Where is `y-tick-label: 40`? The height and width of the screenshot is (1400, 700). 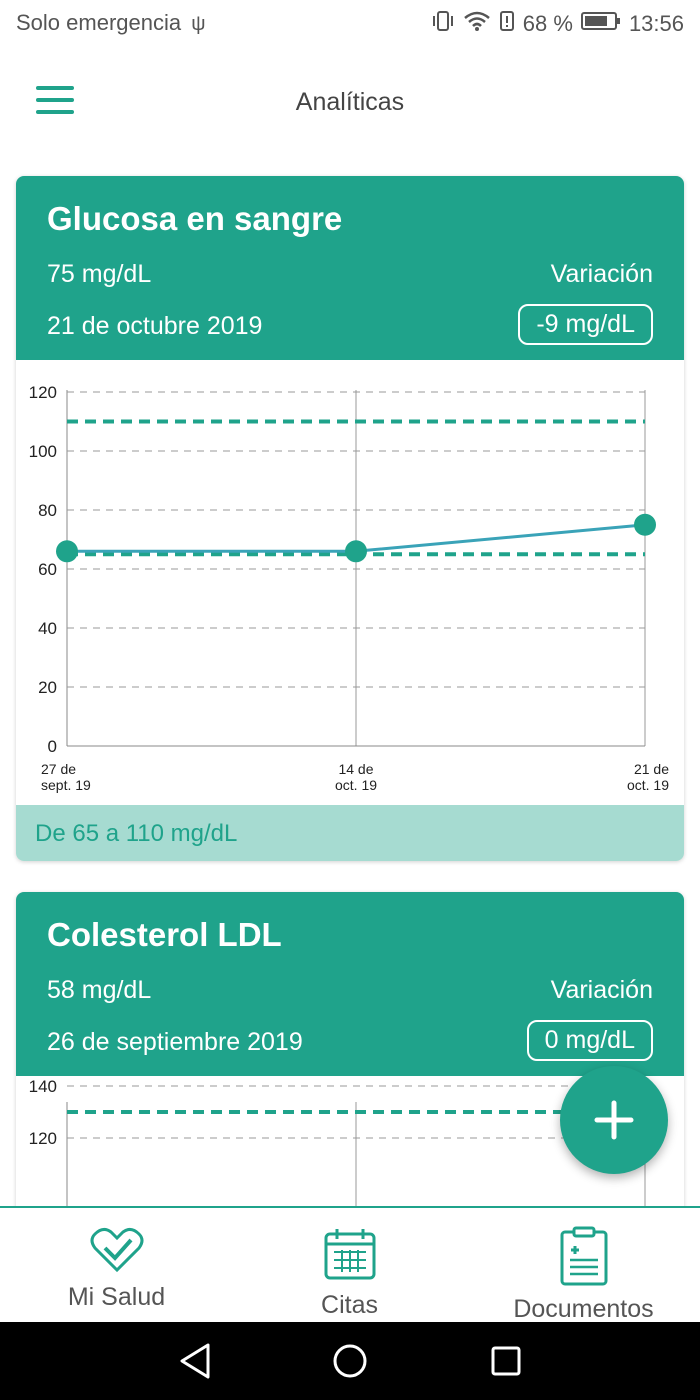 y-tick-label: 40 is located at coordinates (47, 628).